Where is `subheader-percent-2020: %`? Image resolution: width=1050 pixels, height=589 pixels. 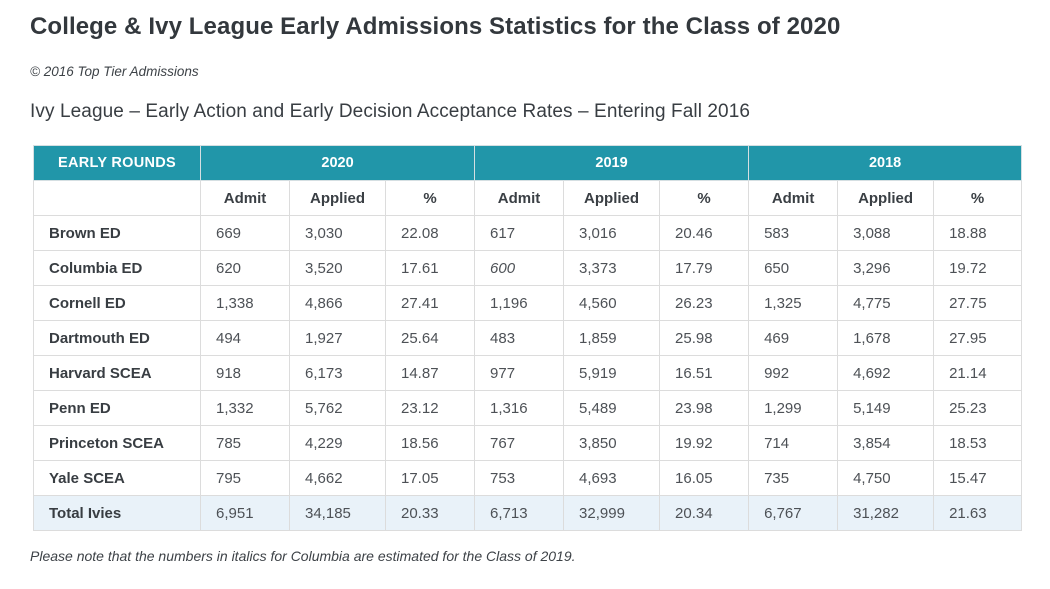
subheader-percent-2020: % is located at coordinates (430, 198).